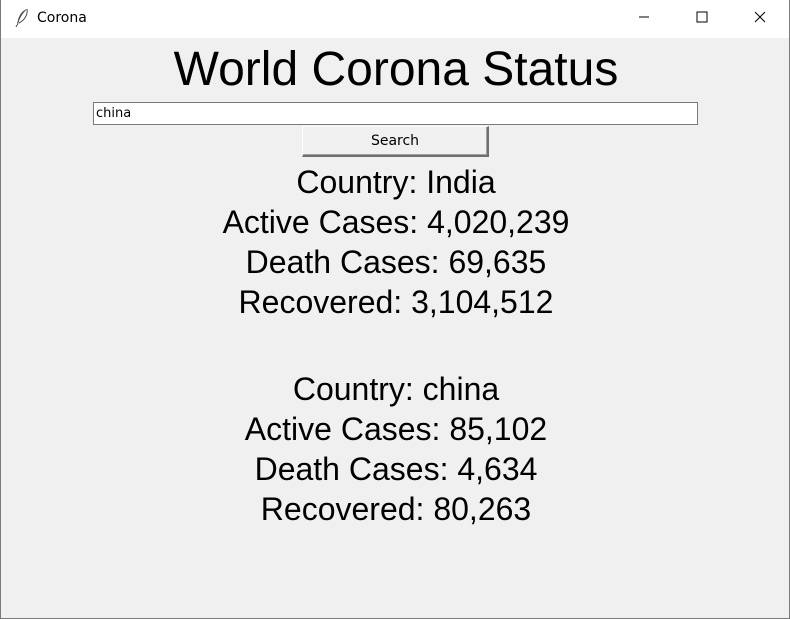 This screenshot has width=790, height=619. I want to click on active-cases-label: Active Cases: 85,102, so click(396, 429).